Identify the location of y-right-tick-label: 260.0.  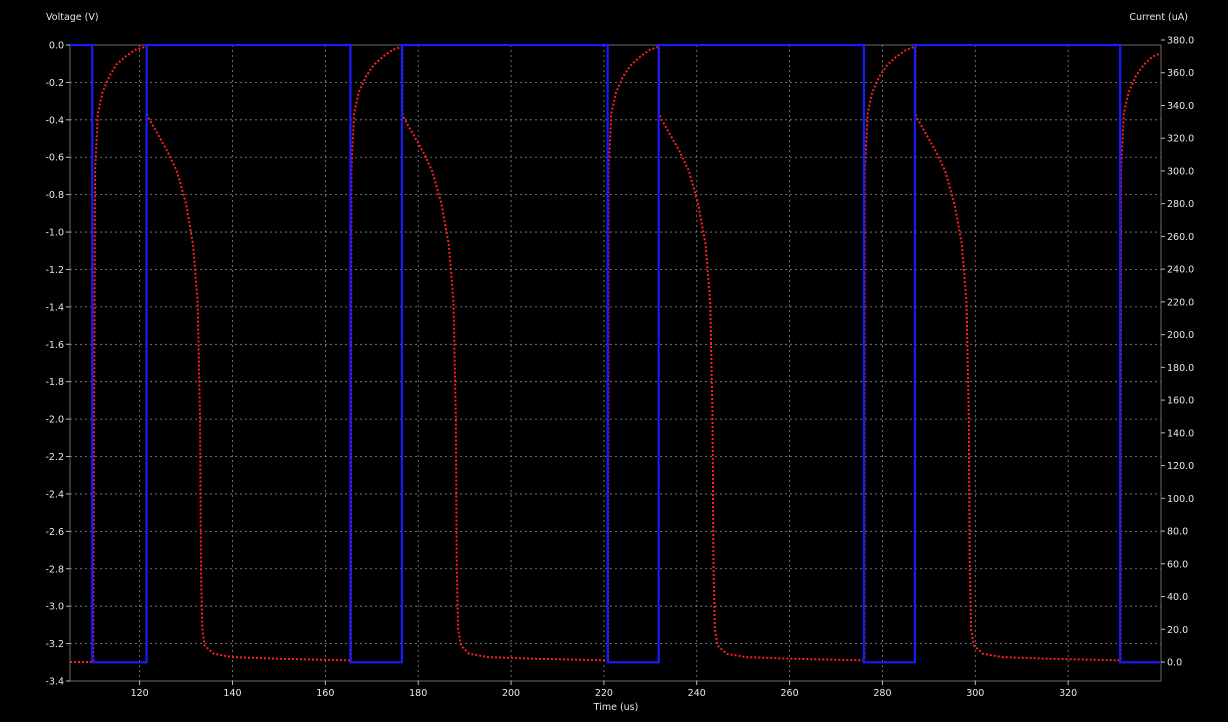
(1180, 237).